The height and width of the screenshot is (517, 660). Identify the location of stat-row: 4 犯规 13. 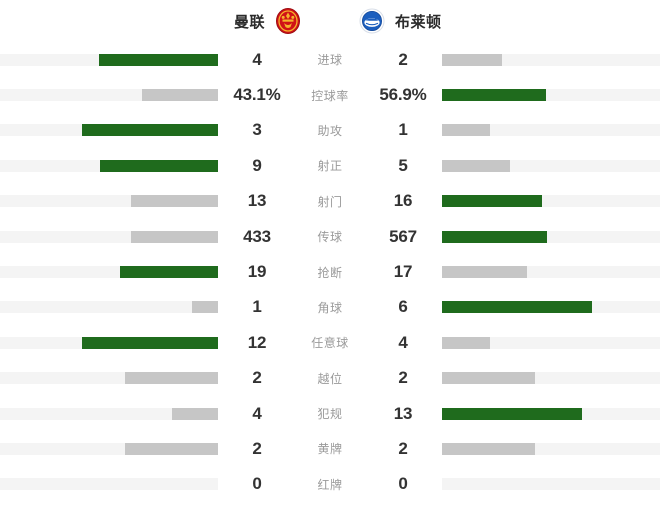
(330, 413).